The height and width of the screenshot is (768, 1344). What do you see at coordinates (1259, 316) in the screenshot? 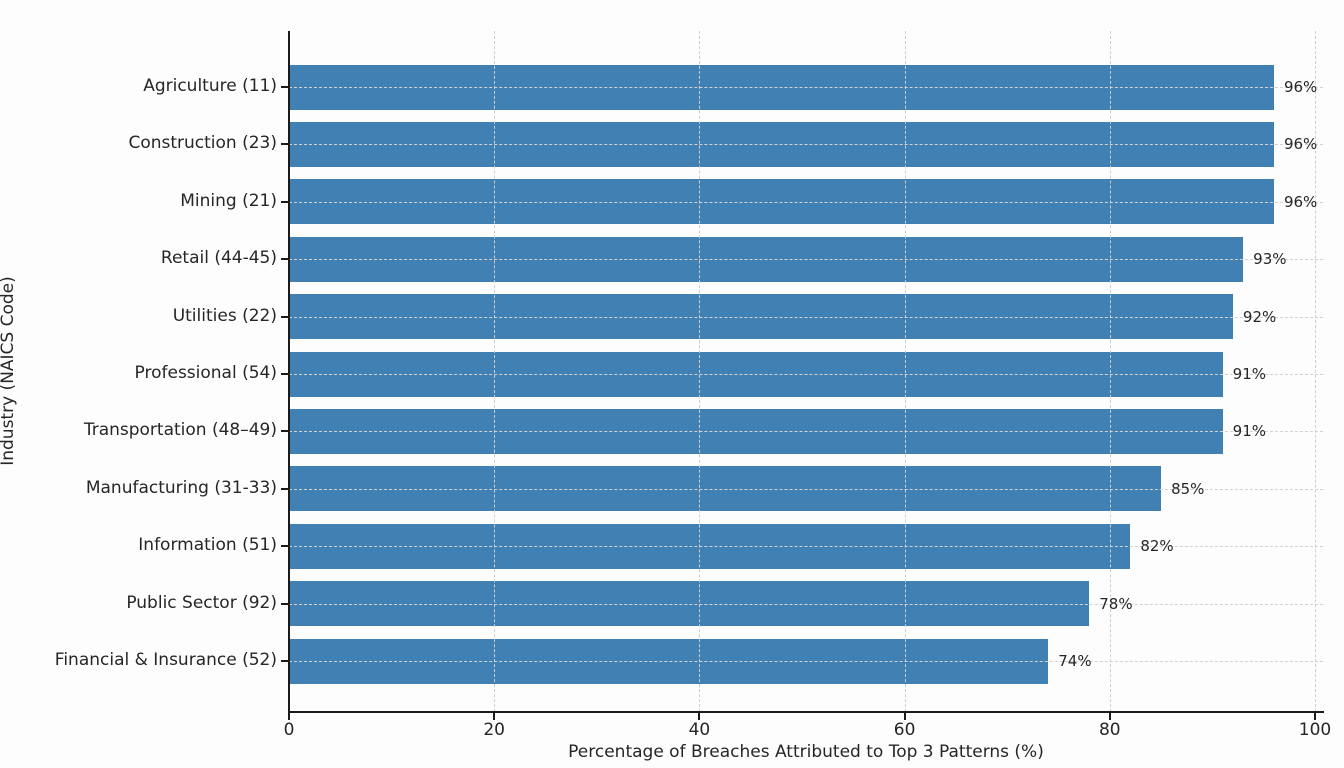
I see `bar-value-label: 92%` at bounding box center [1259, 316].